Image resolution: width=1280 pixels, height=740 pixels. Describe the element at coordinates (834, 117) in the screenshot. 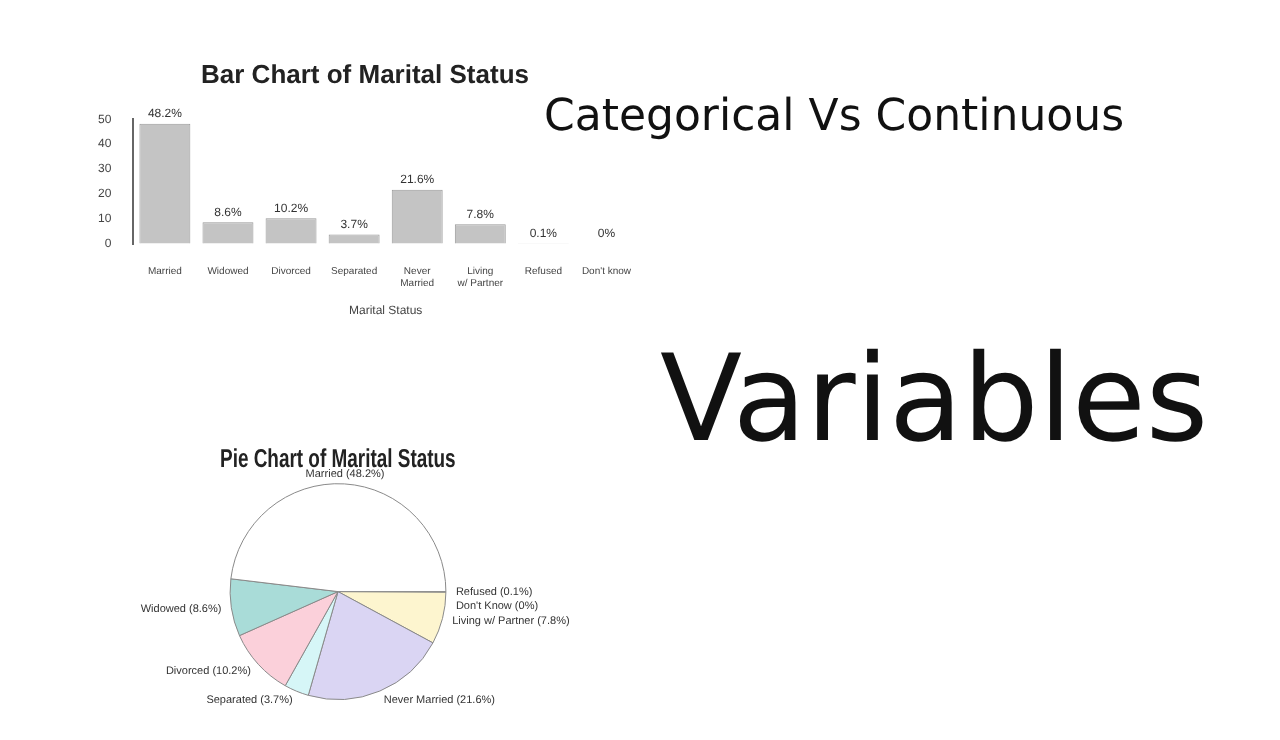

I see `text: Categorical Vs Continuous` at that location.